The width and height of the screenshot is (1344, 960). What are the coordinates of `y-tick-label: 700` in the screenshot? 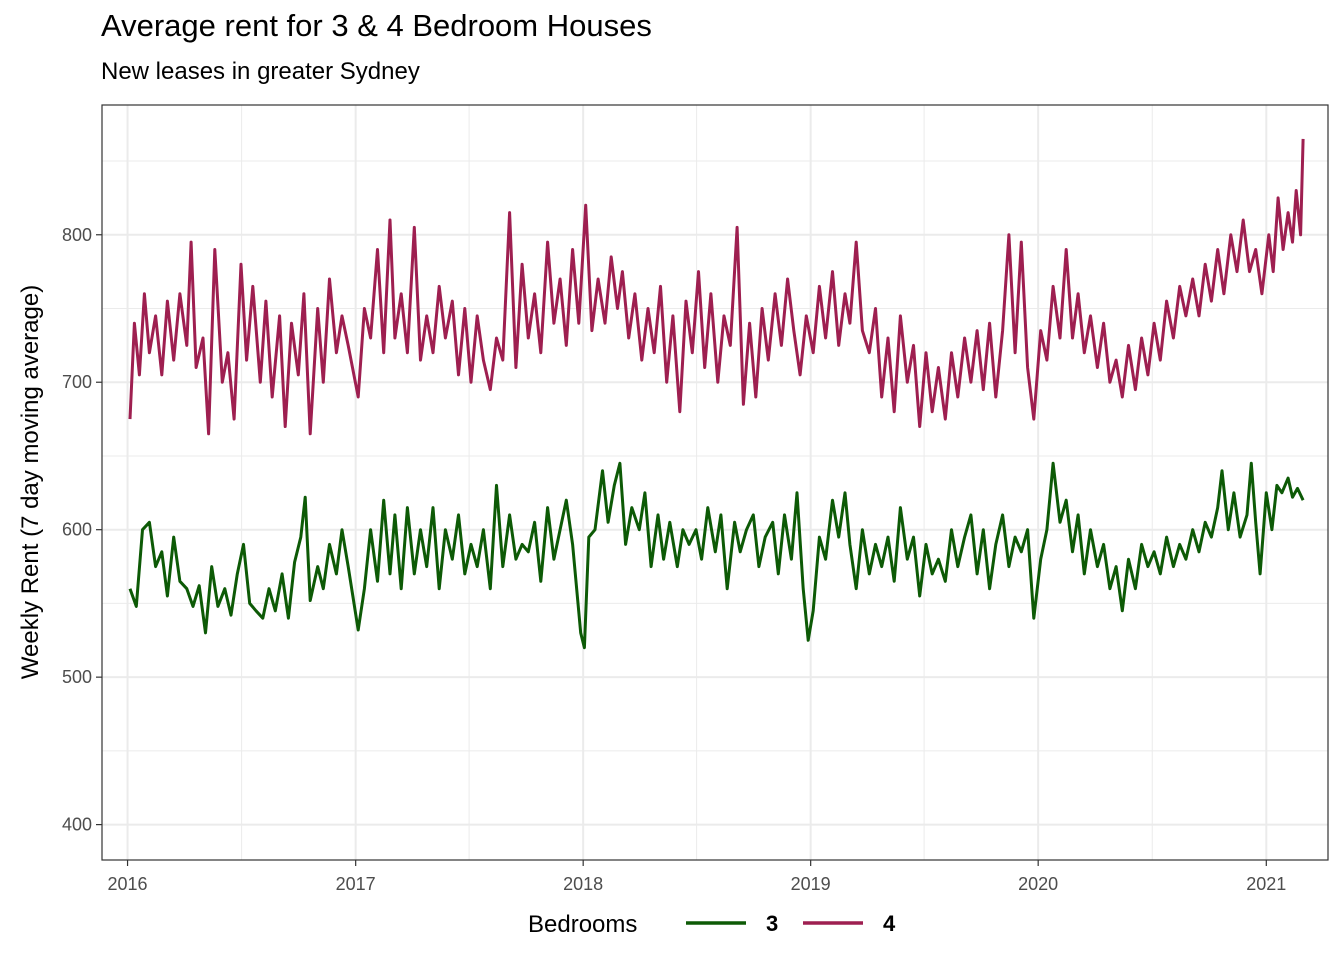 It's located at (77, 382).